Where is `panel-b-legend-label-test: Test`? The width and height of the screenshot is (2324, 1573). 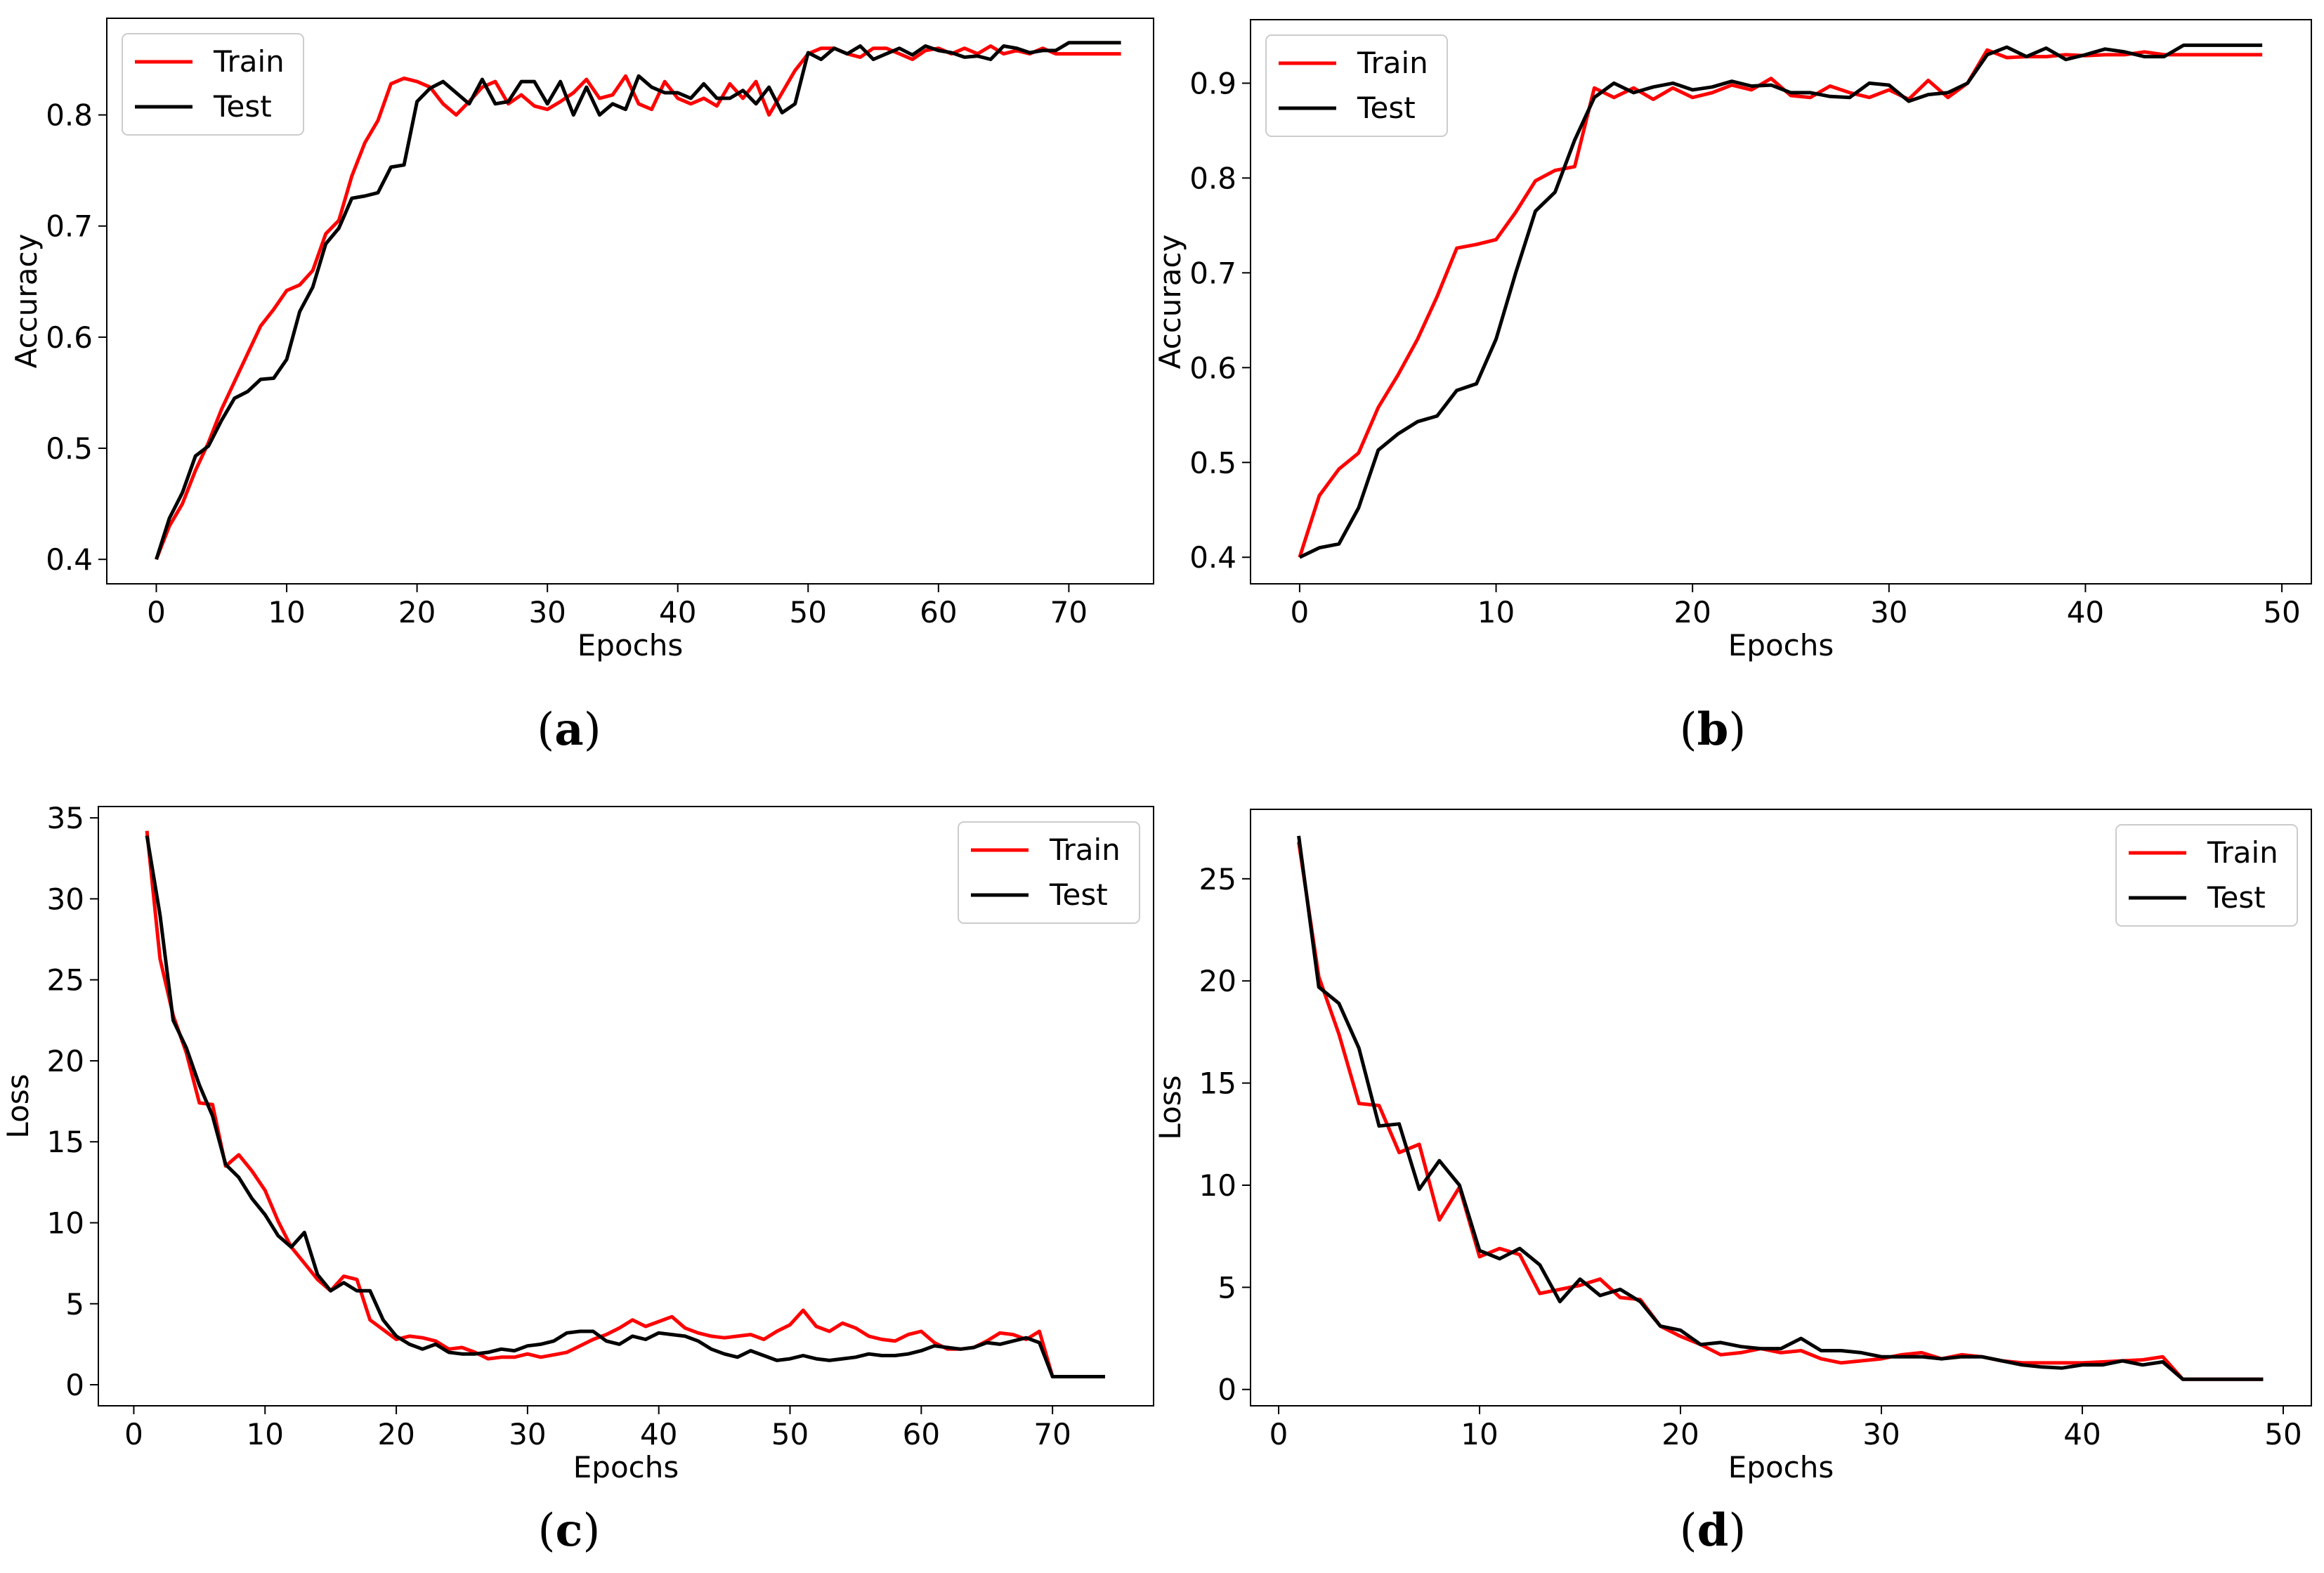
panel-b-legend-label-test: Test is located at coordinates (1386, 108).